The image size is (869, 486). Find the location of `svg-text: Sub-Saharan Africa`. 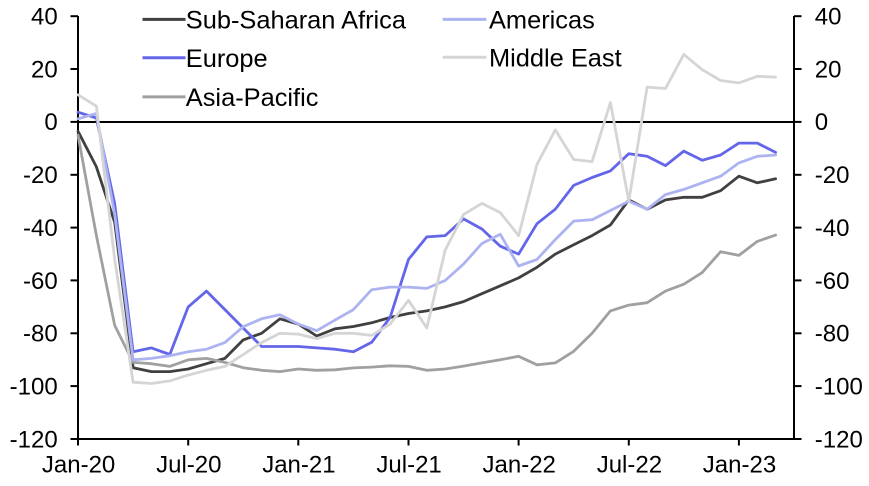

svg-text: Sub-Saharan Africa is located at coordinates (296, 21).